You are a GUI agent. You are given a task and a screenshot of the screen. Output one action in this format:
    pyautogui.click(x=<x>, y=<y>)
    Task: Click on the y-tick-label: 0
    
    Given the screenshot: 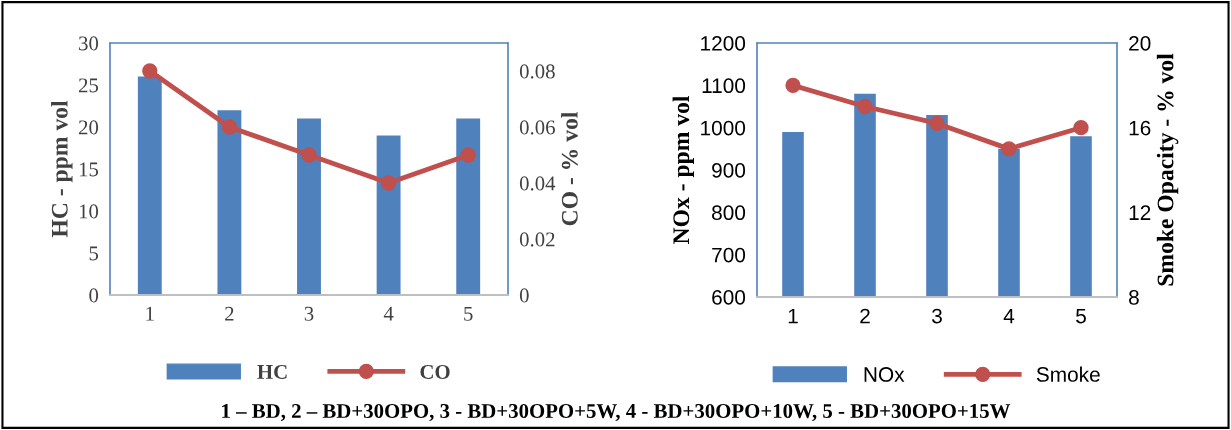 What is the action you would take?
    pyautogui.click(x=94, y=295)
    